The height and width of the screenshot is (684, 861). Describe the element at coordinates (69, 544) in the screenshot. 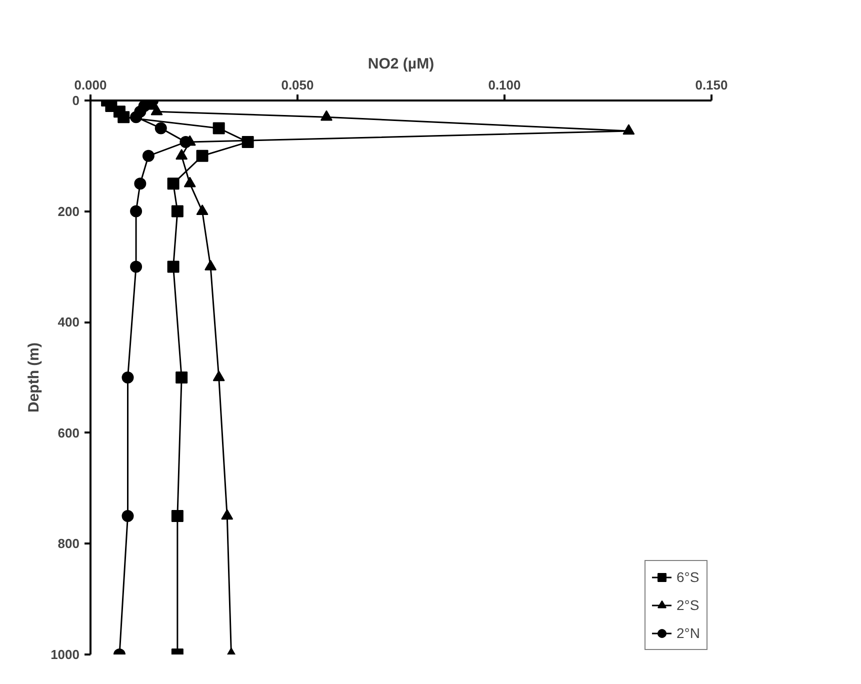

I see `y-tick-label: 800` at that location.